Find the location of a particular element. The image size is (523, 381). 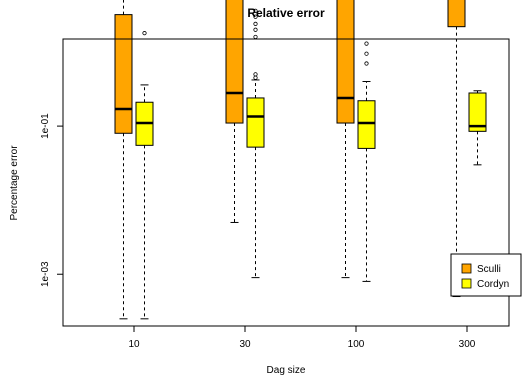

x-tick-label-3: 300 is located at coordinates (467, 344).